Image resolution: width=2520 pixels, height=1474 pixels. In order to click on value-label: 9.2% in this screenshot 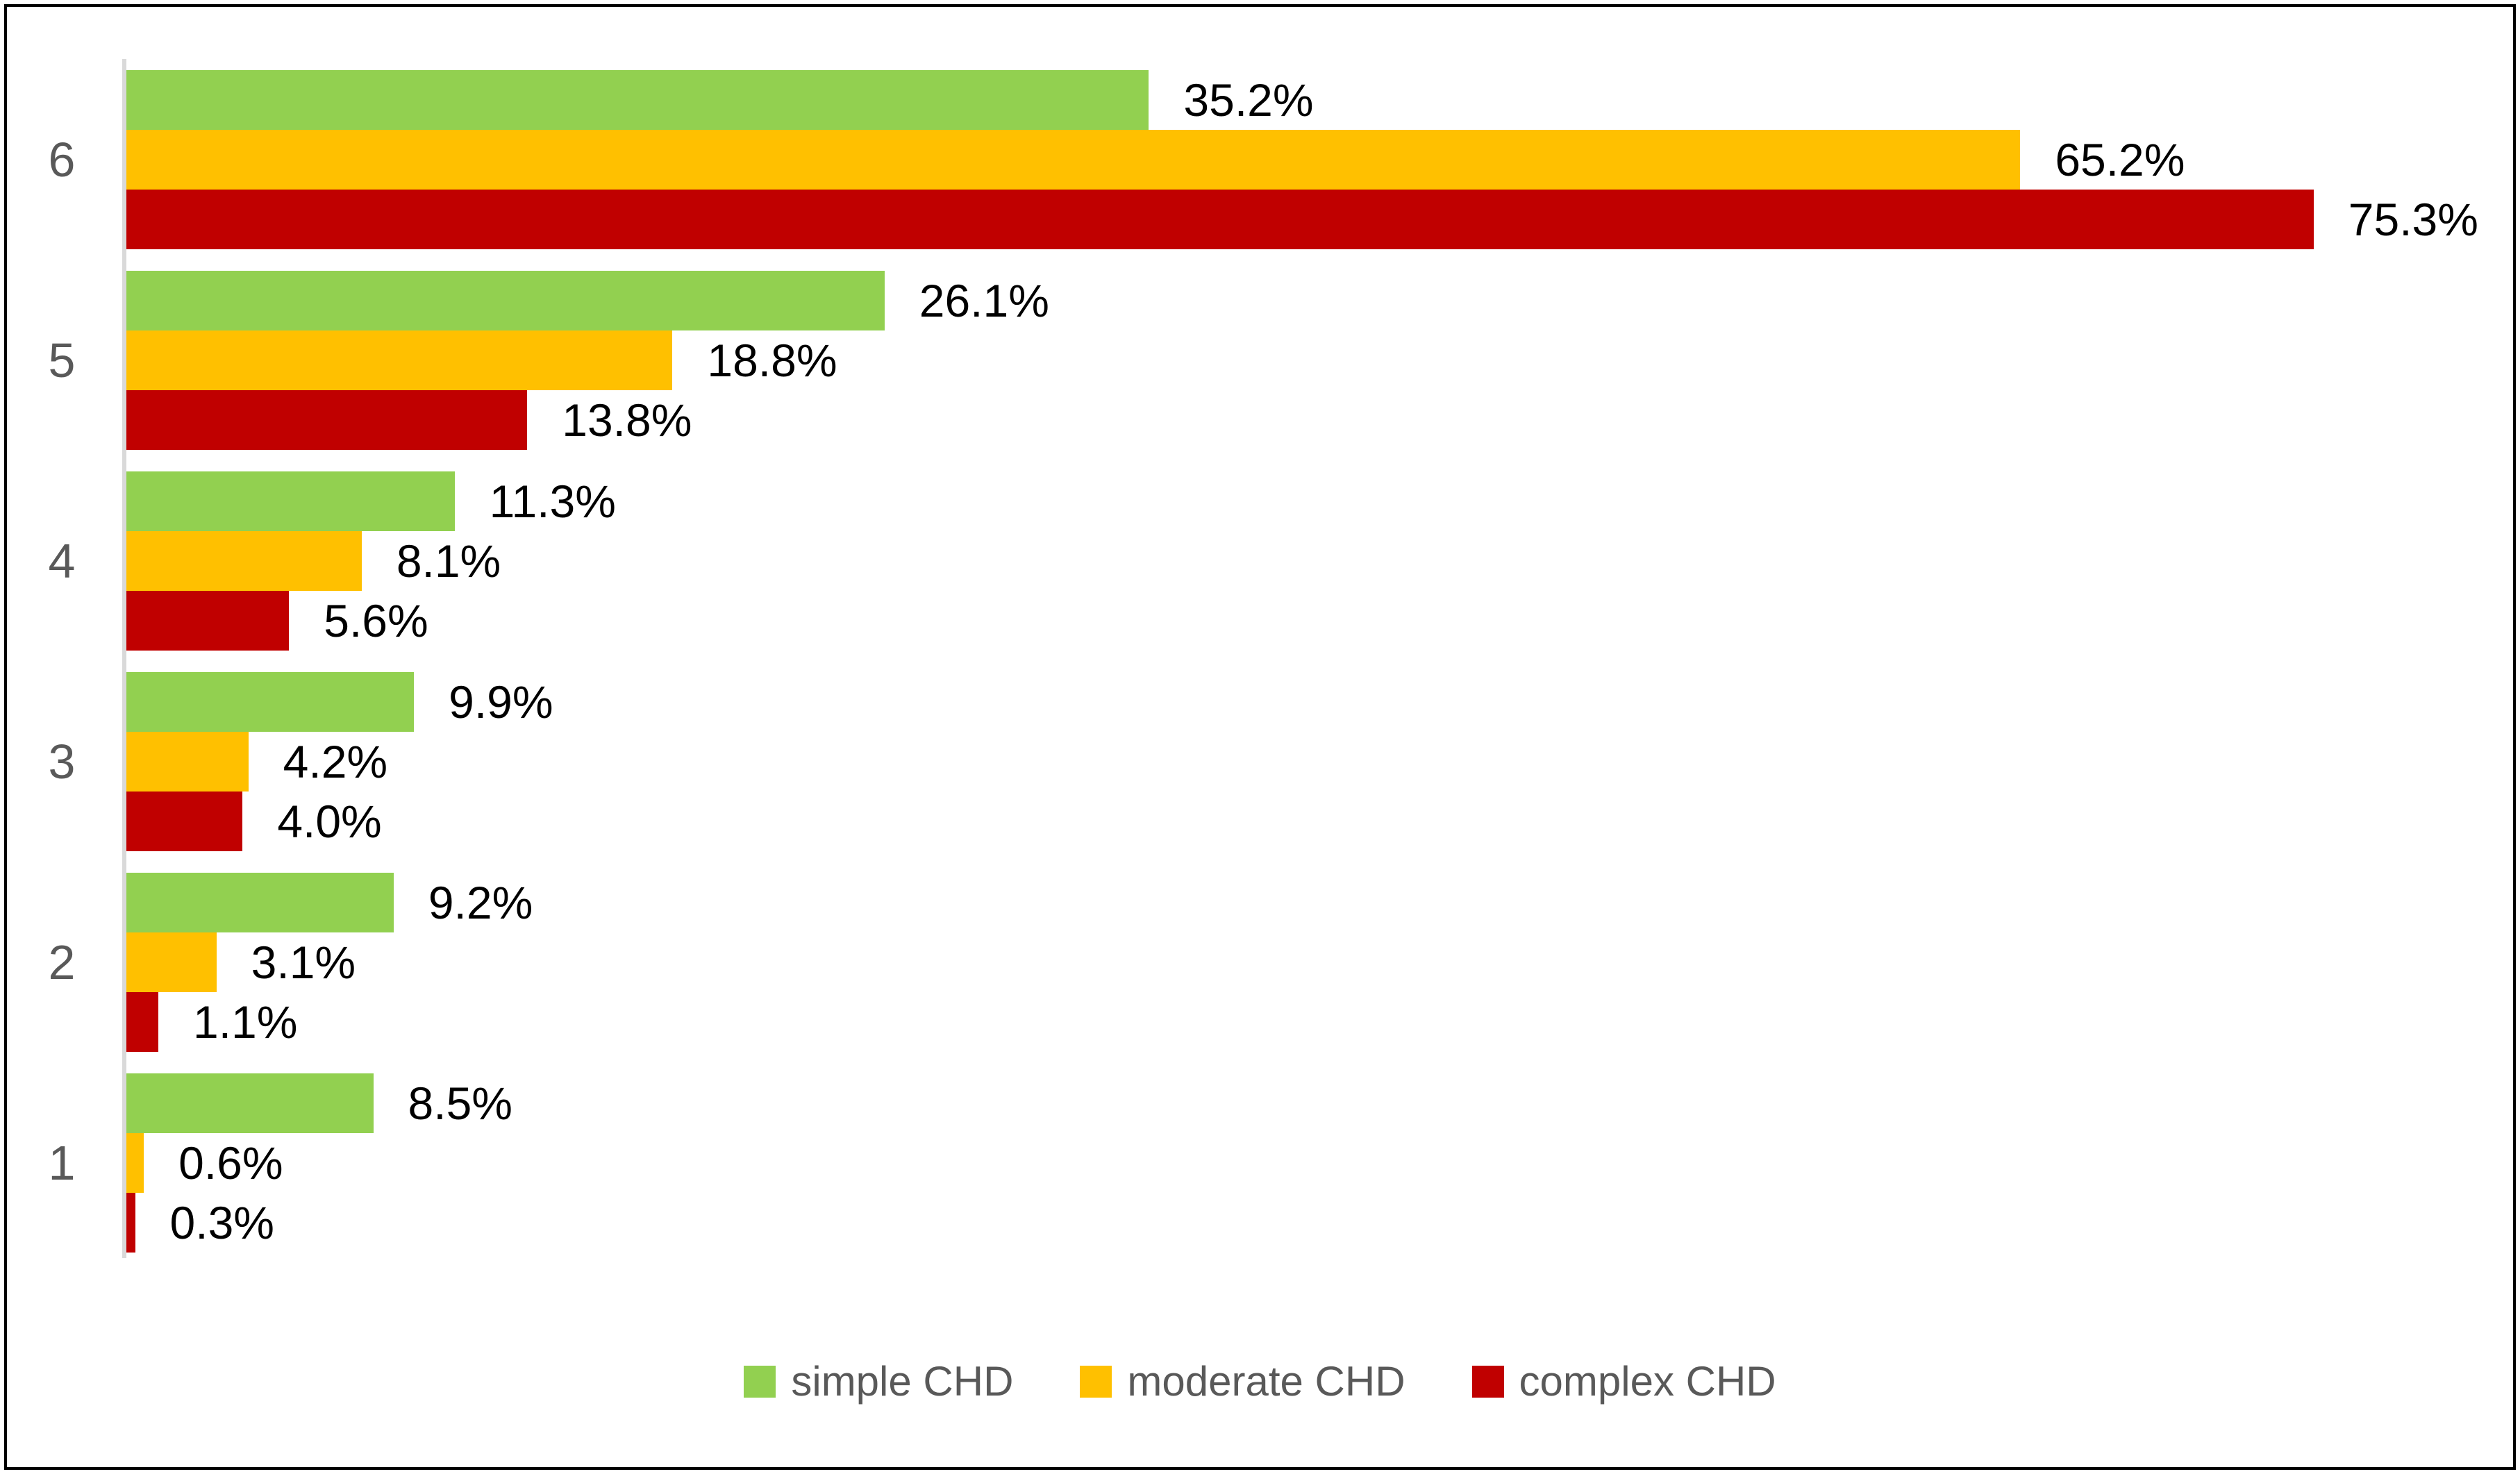, I will do `click(481, 902)`.